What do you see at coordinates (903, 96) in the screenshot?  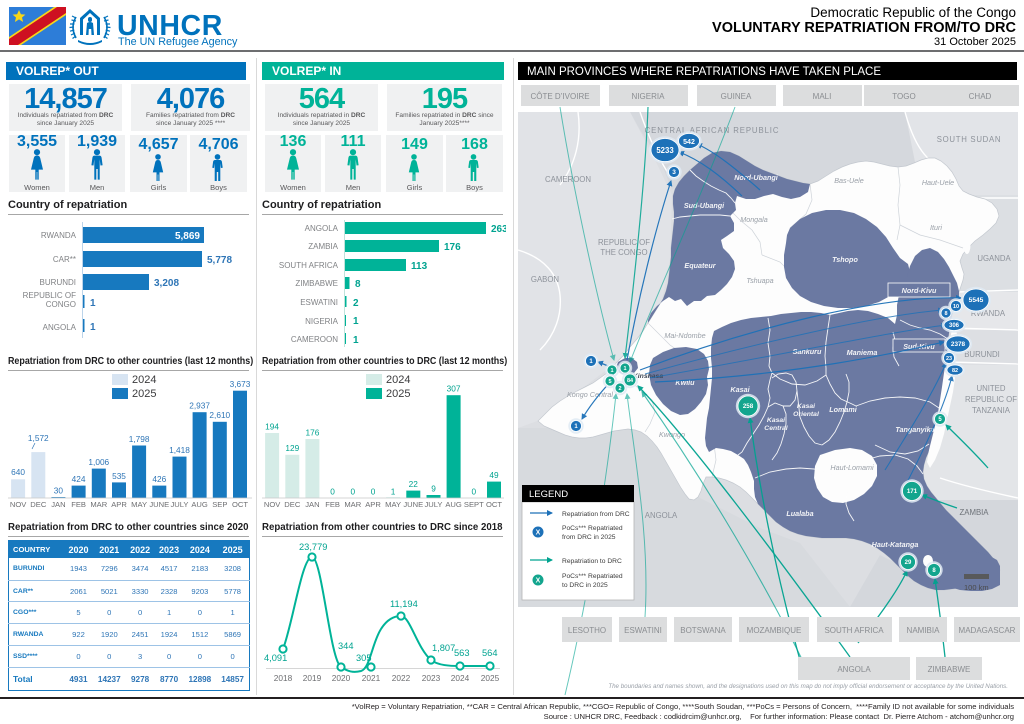 I see `svg-text: TOGO` at bounding box center [903, 96].